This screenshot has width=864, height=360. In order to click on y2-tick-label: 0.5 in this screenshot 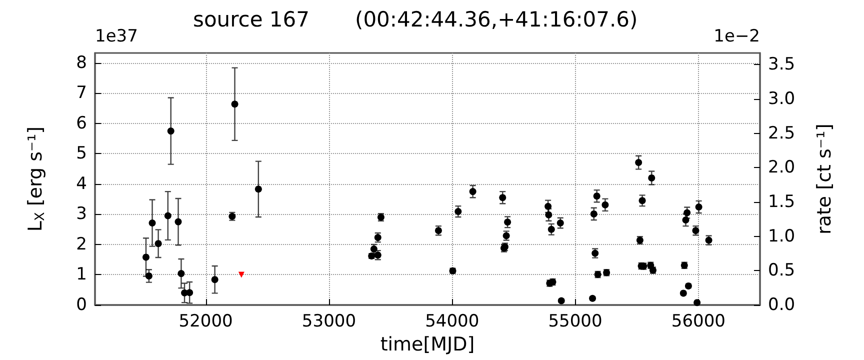, I will do `click(782, 270)`.